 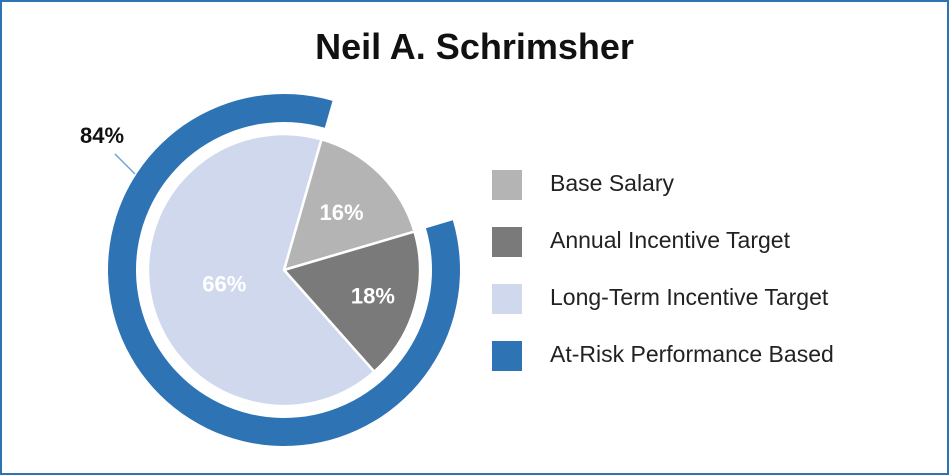 I want to click on pie-slice-long-term-incentive-target, so click(x=261, y=270).